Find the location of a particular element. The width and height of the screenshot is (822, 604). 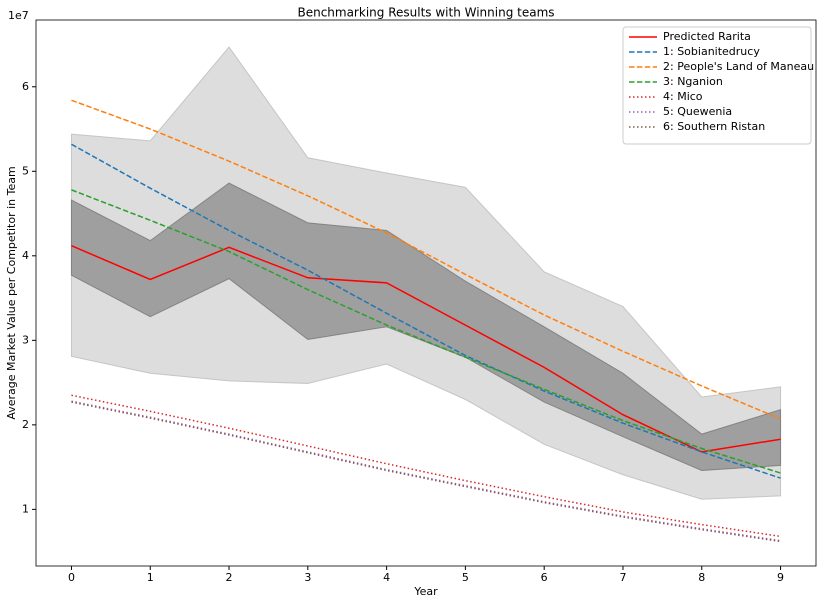

x-axis-label: Year is located at coordinates (425, 591).